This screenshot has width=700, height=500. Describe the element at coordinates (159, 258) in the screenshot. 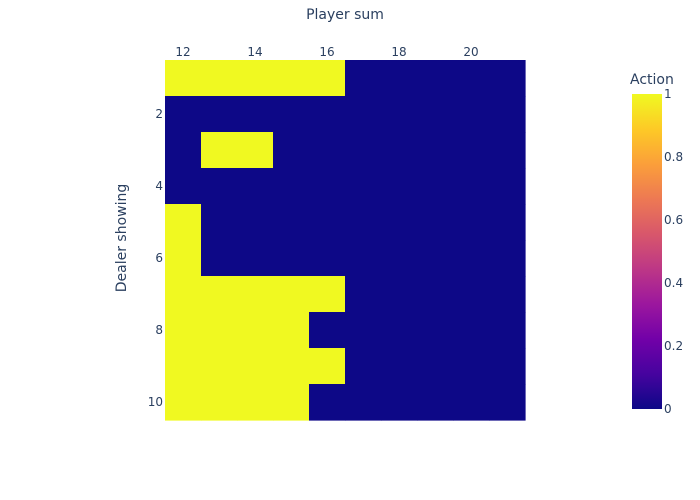

I see `y-tick-label: 6` at that location.